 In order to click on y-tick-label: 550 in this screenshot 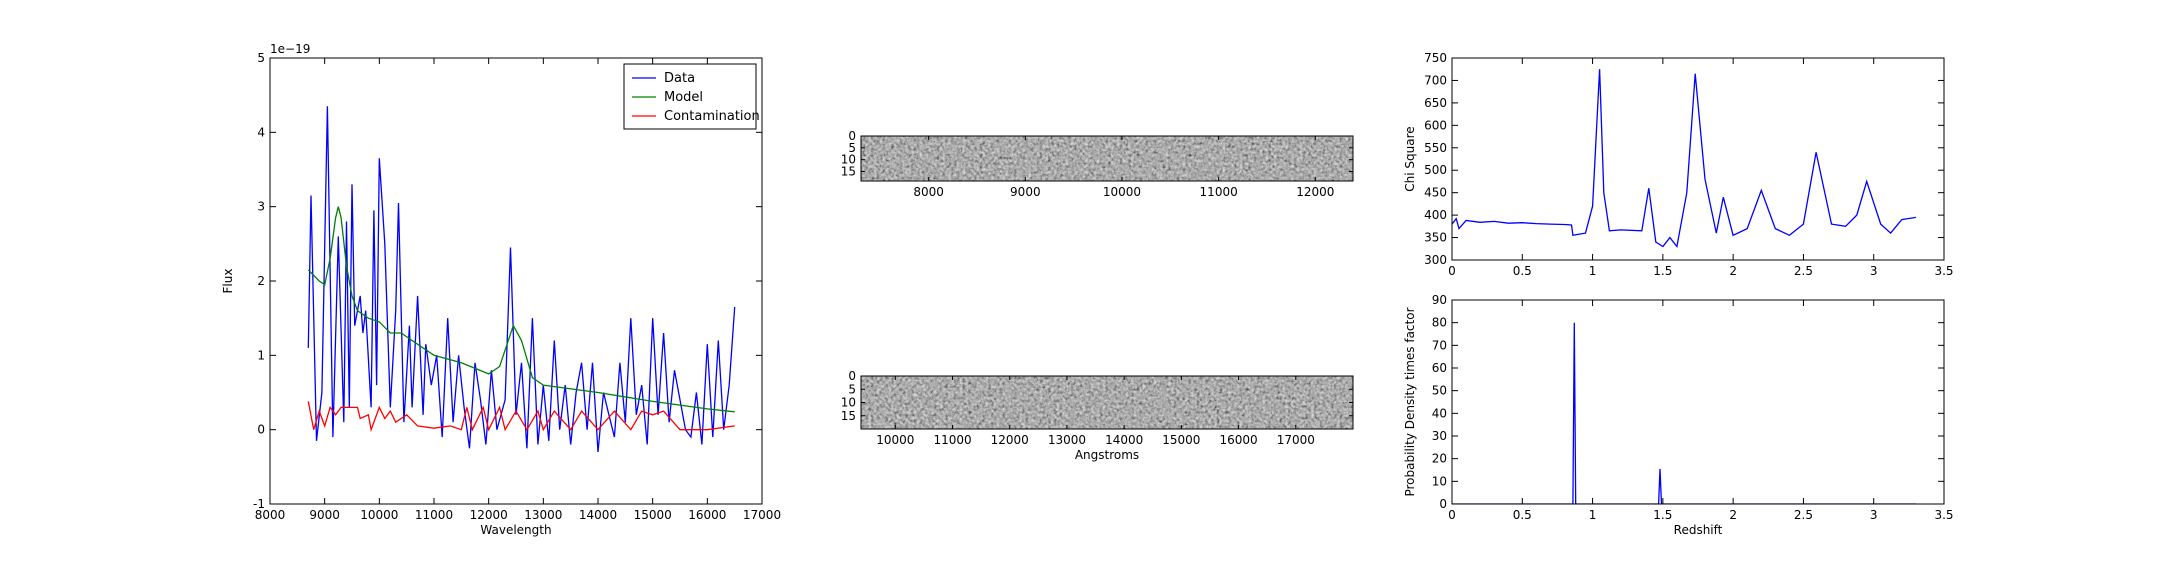, I will do `click(1435, 148)`.